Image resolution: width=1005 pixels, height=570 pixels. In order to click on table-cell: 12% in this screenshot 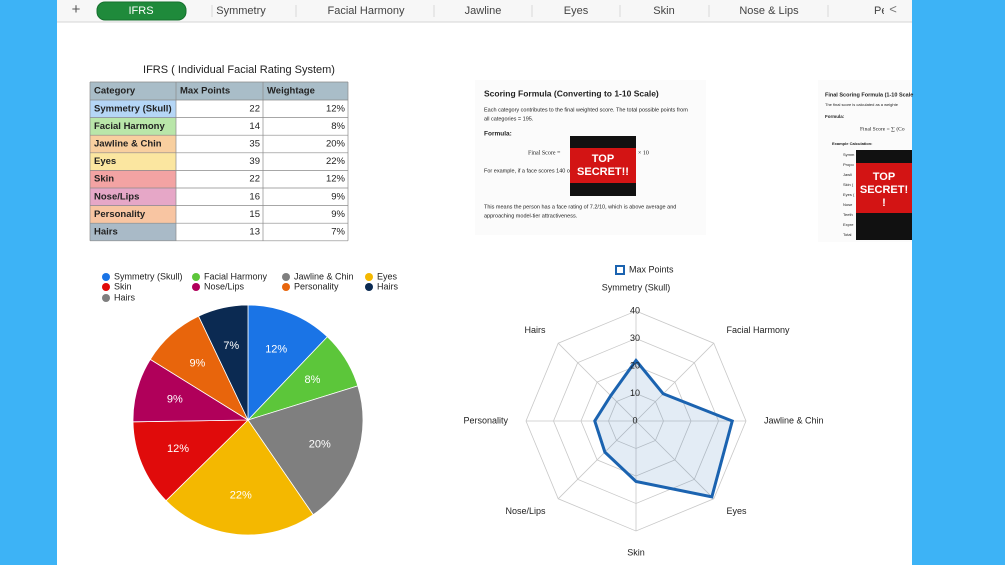, I will do `click(336, 179)`.